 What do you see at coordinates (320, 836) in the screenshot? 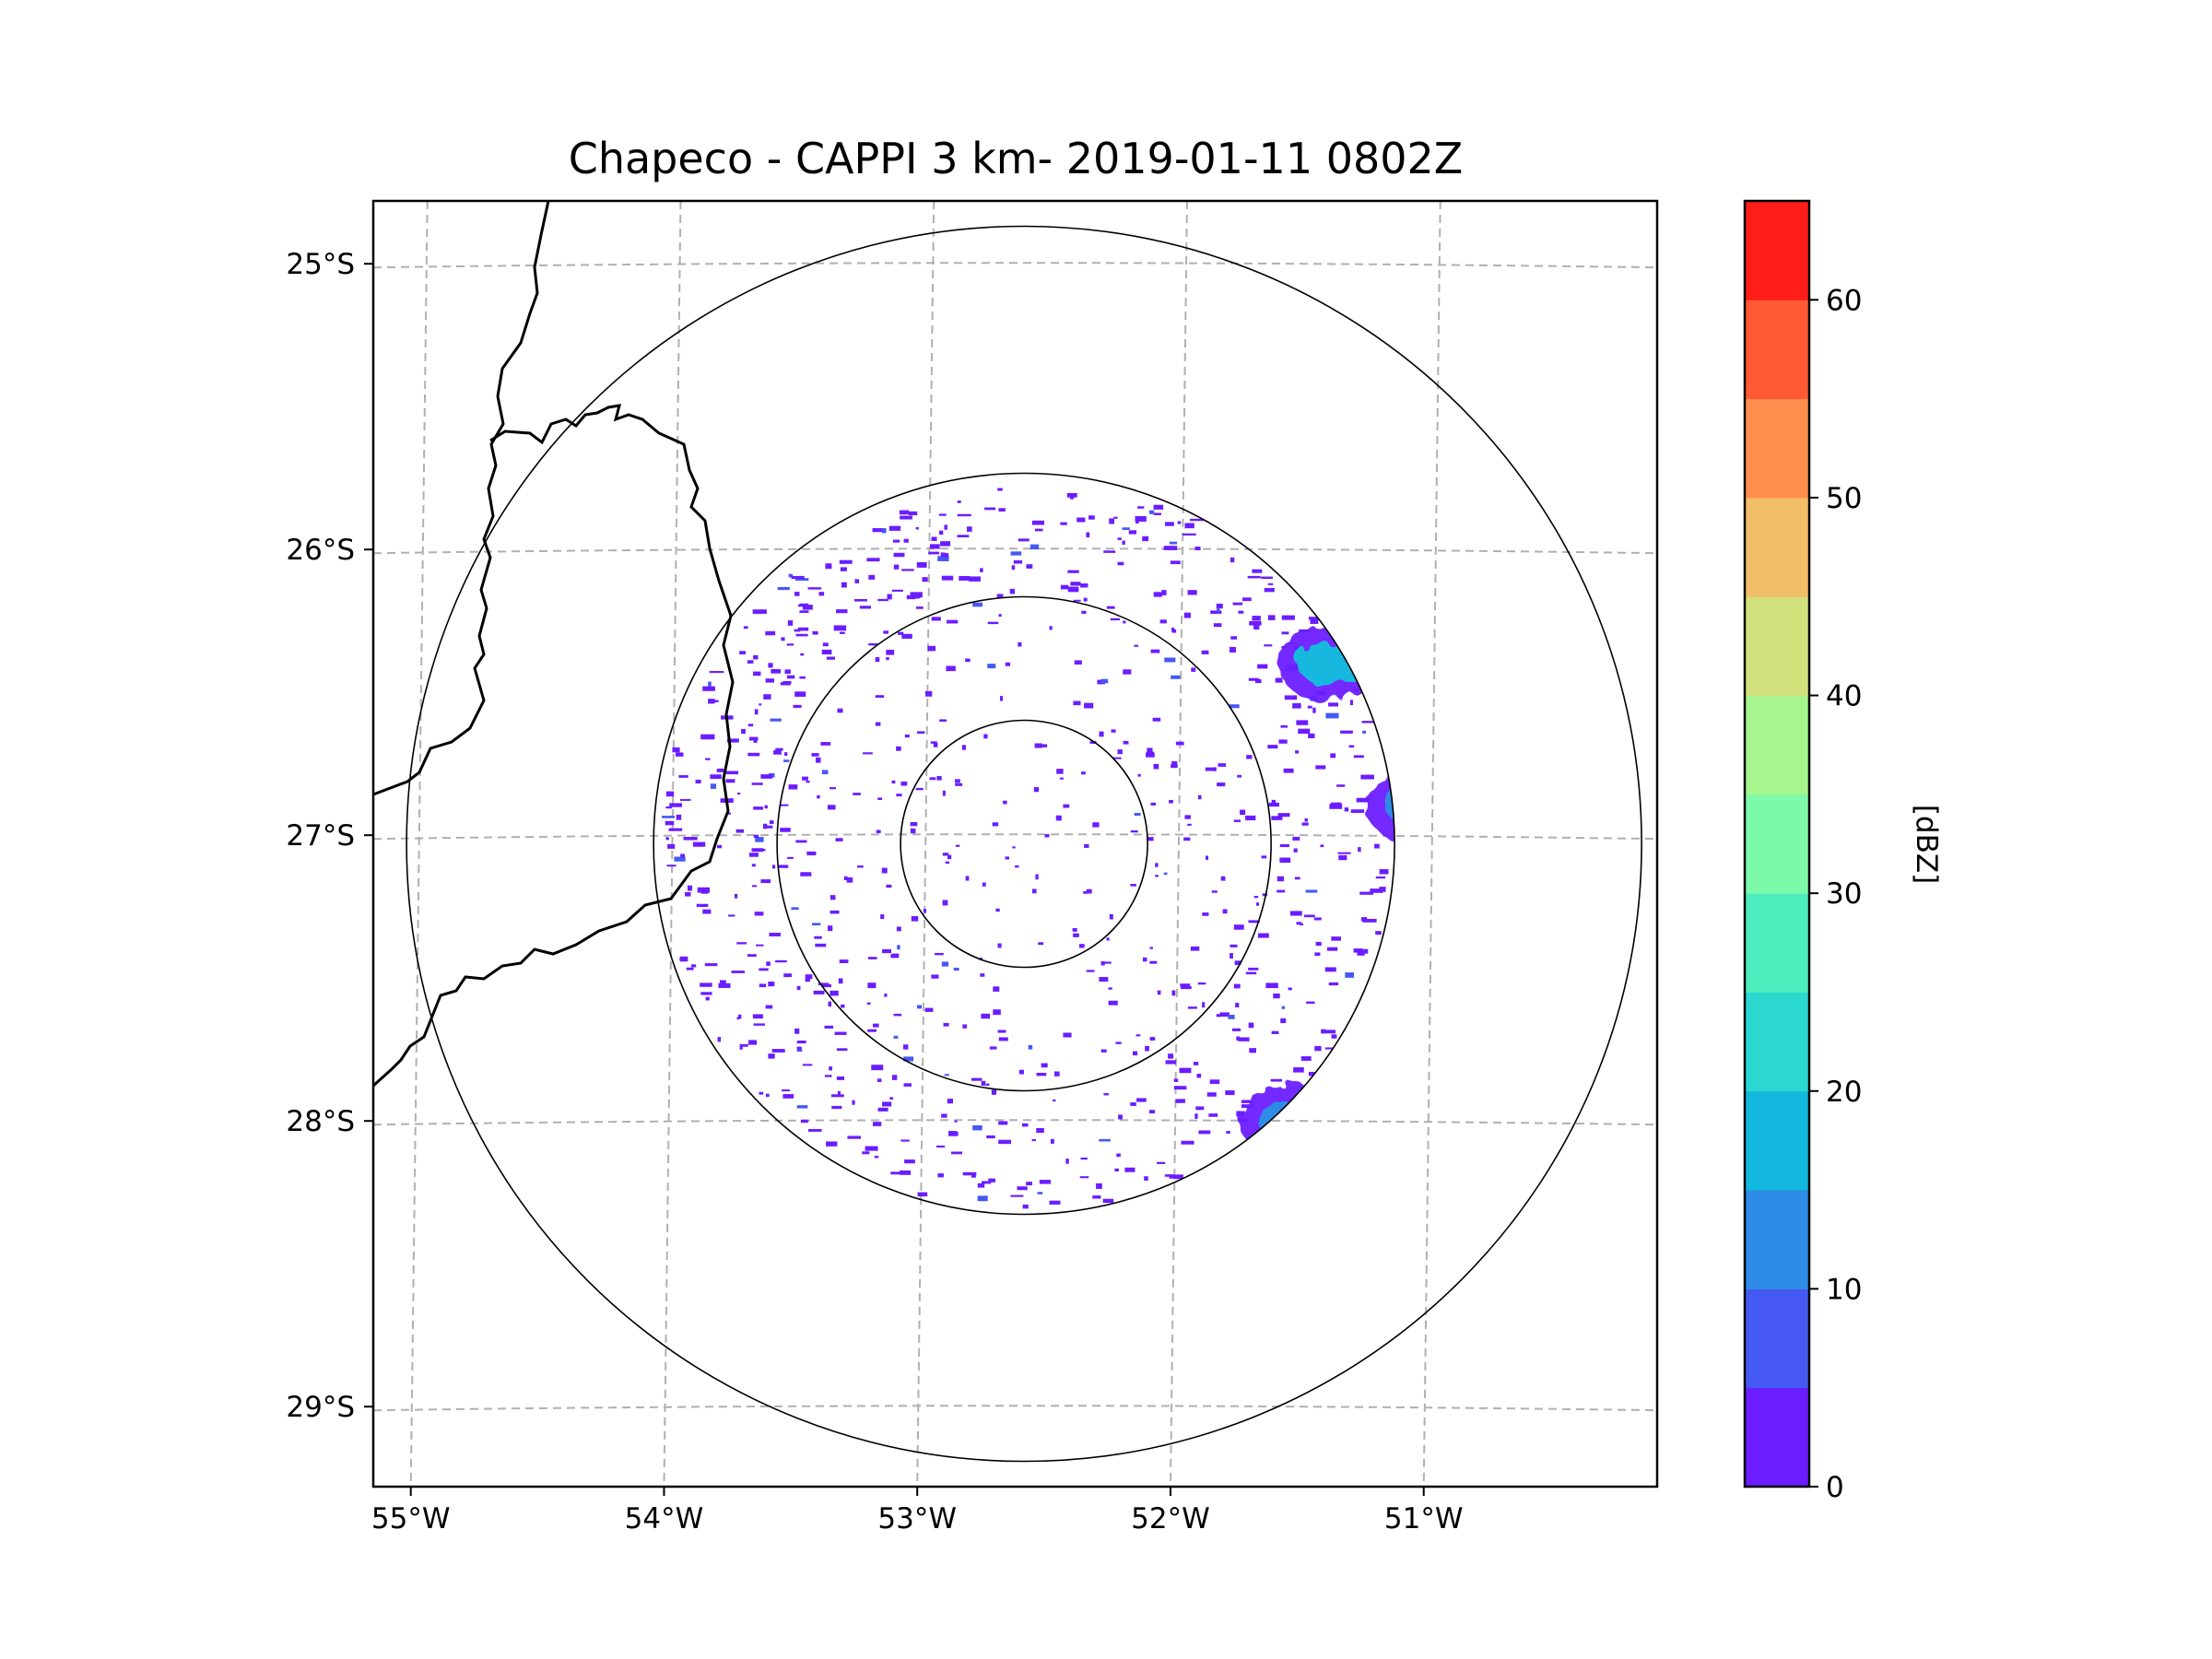
I see `y-tick-label: 27°S` at bounding box center [320, 836].